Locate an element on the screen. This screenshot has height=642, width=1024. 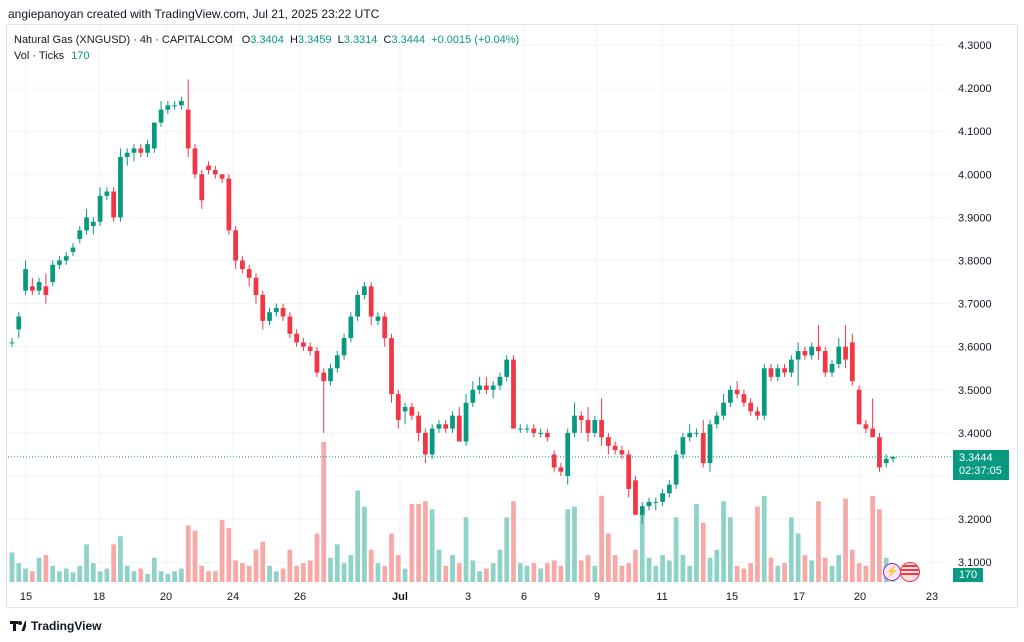
tradingview-brand: TradingView is located at coordinates (55, 626).